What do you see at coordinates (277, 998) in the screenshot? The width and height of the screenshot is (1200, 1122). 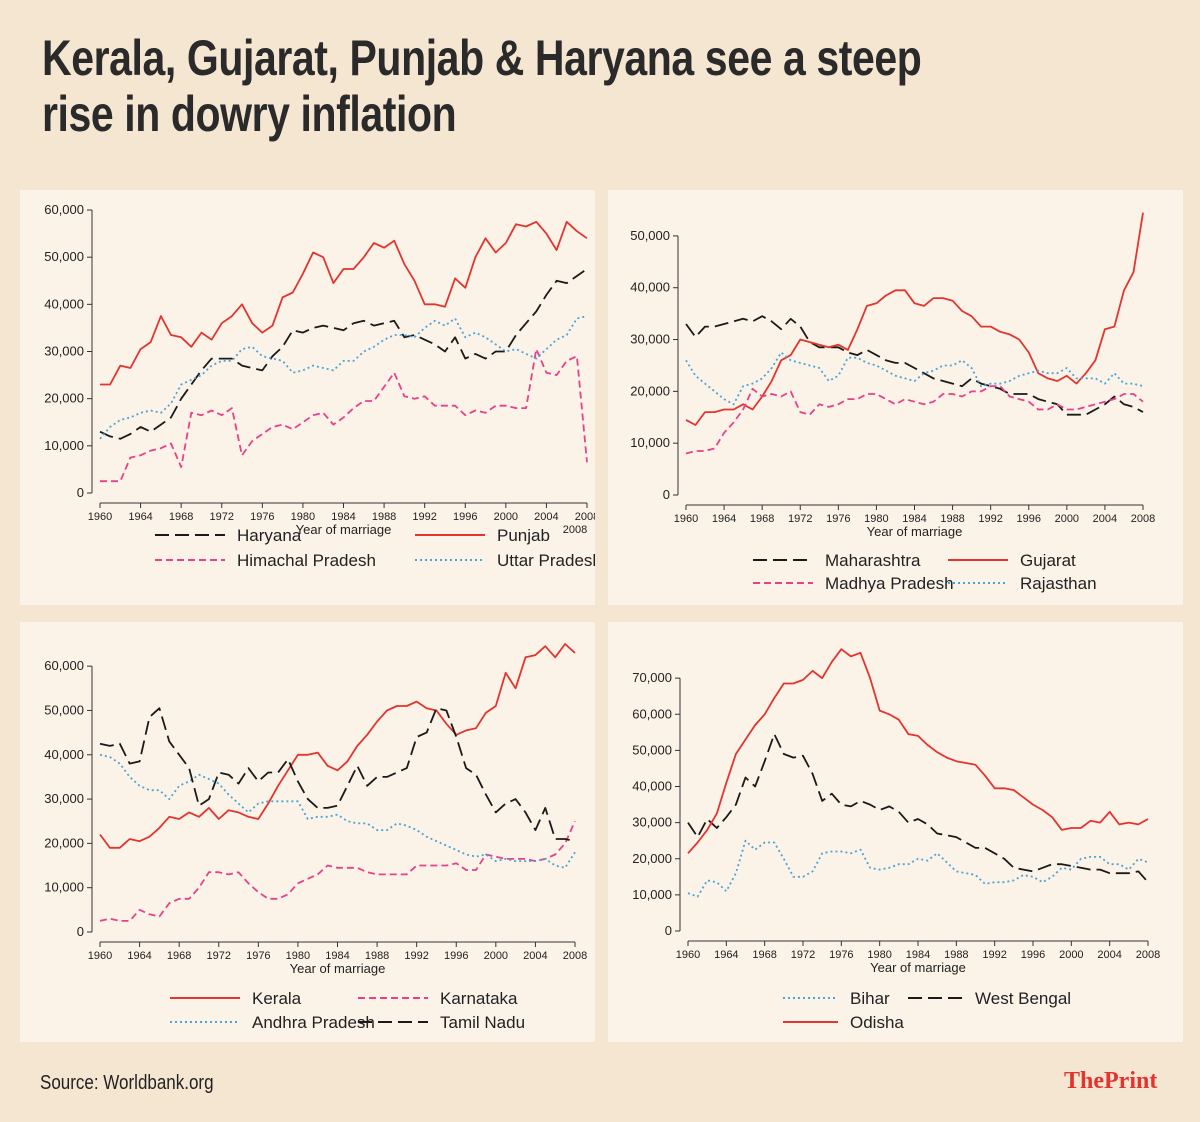 I see `legend-label: Kerala` at bounding box center [277, 998].